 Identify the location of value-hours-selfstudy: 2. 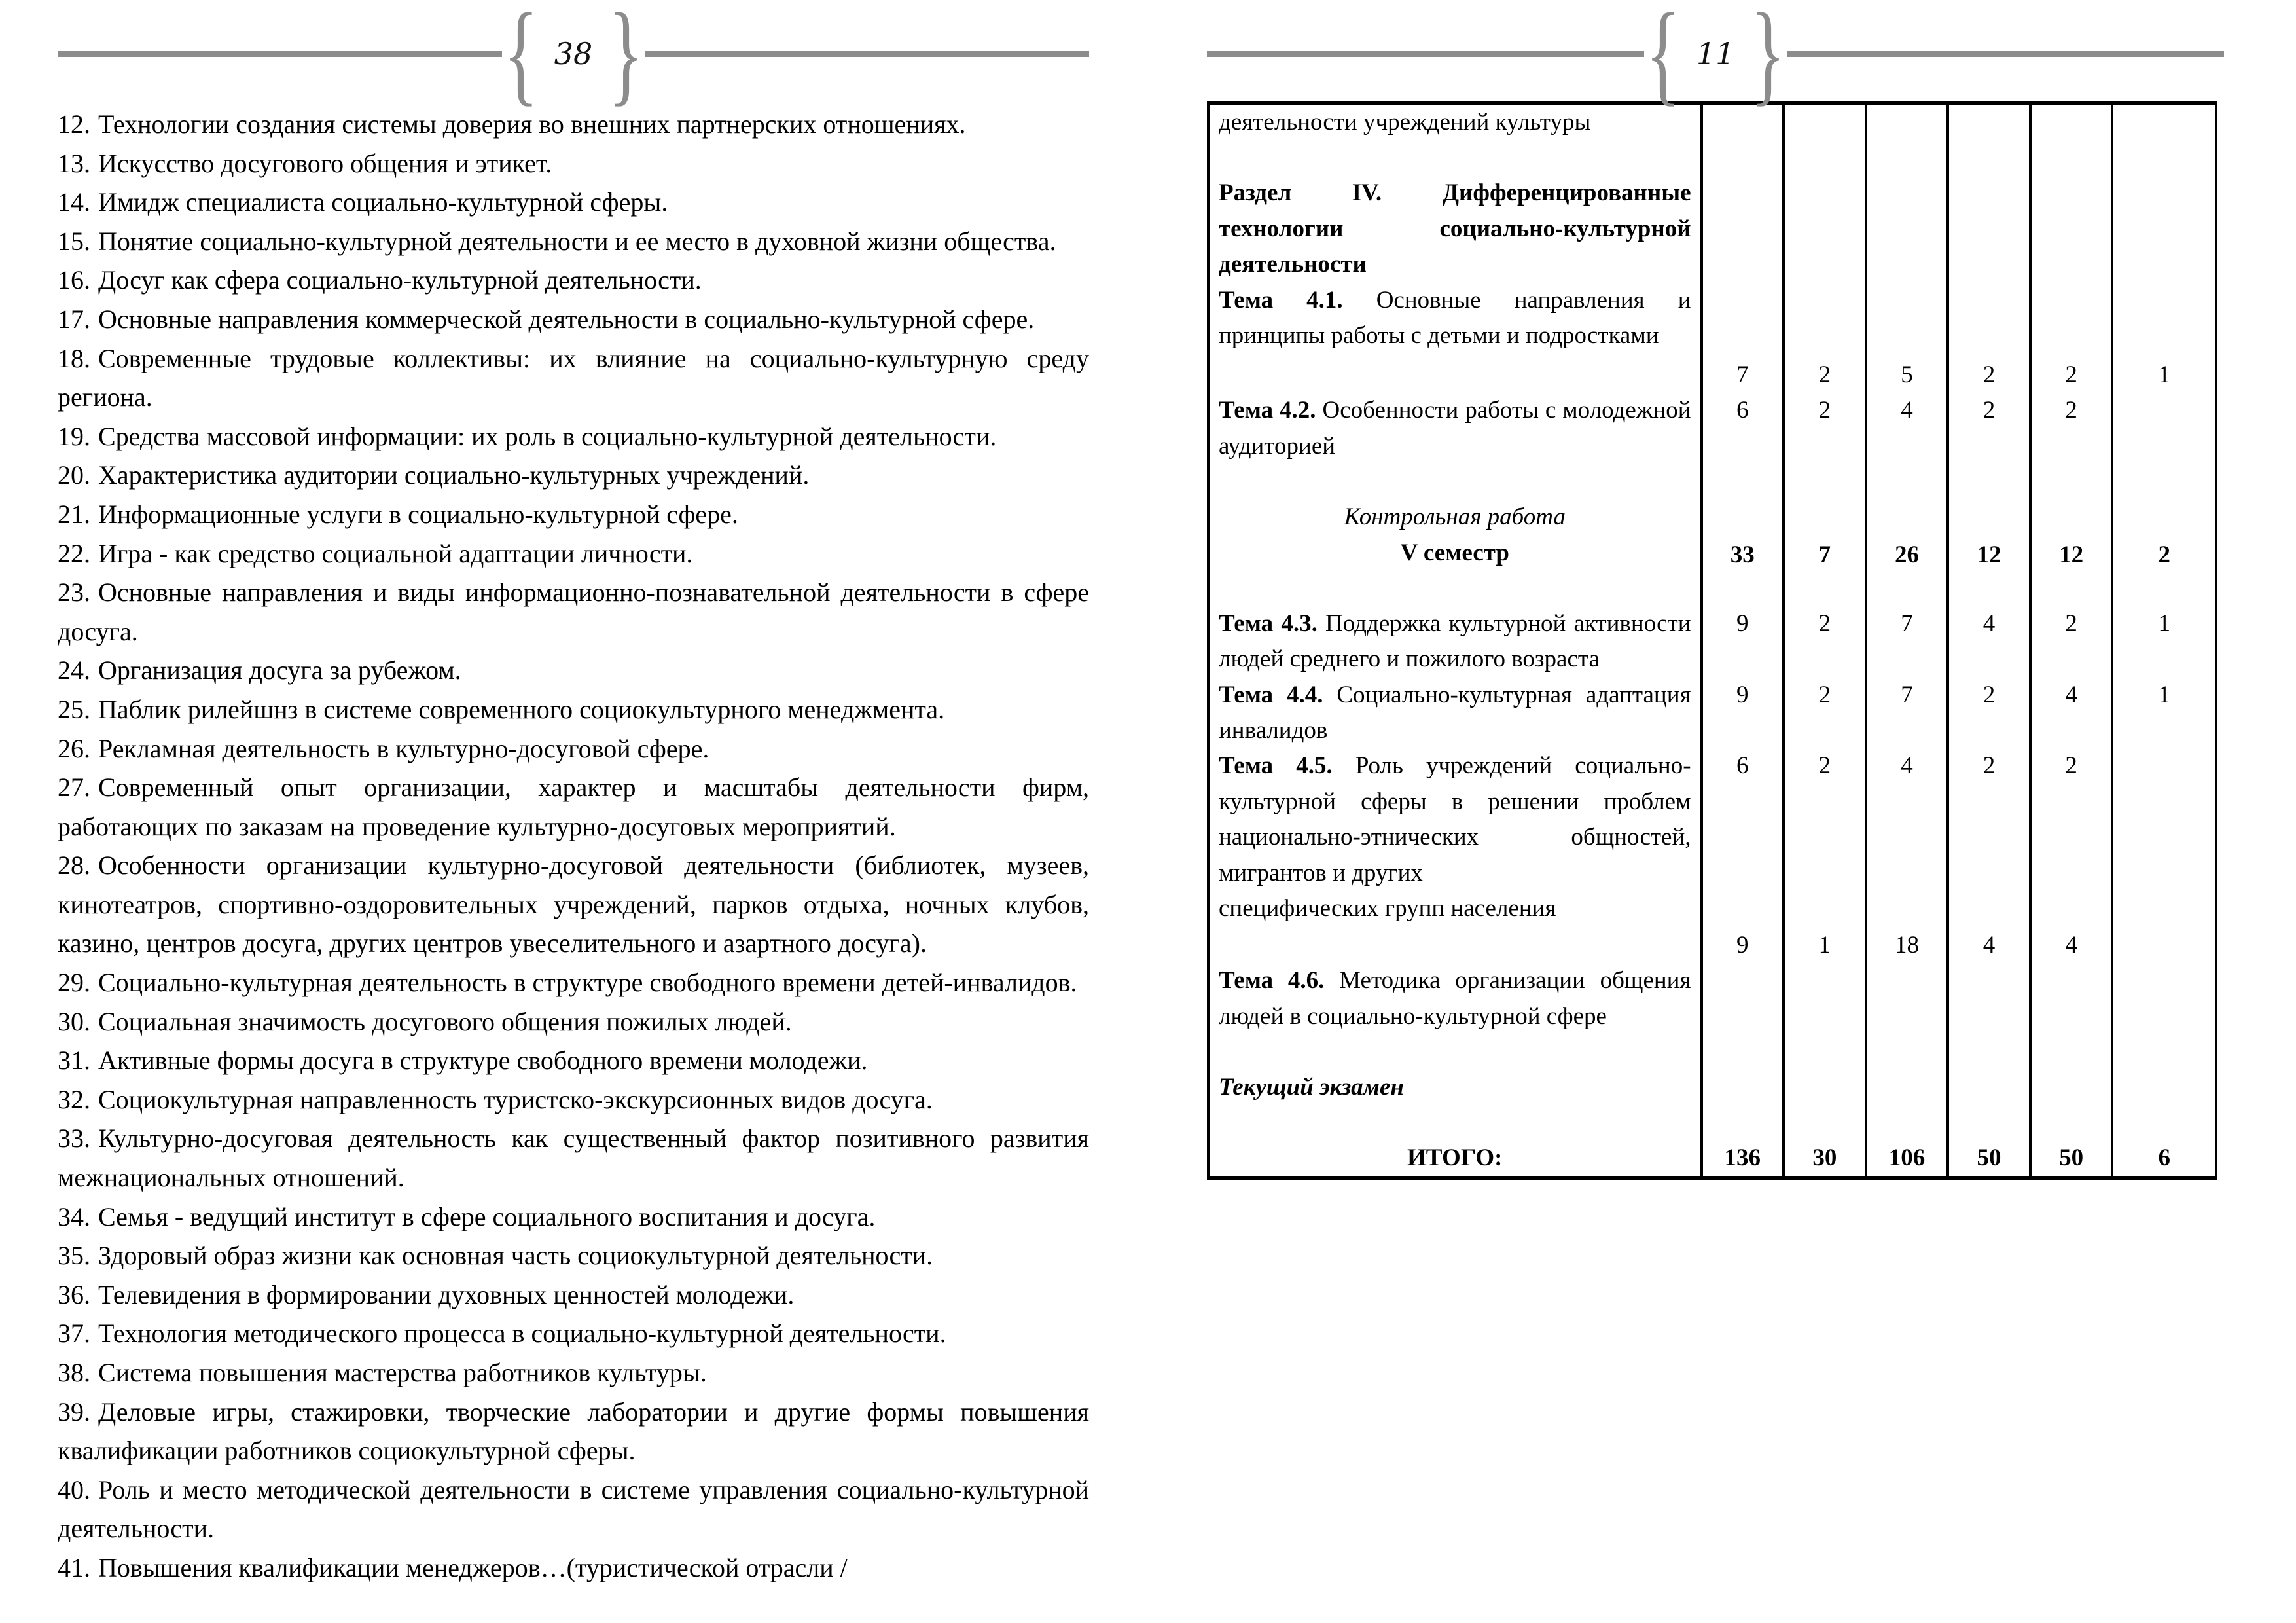
(2071, 766).